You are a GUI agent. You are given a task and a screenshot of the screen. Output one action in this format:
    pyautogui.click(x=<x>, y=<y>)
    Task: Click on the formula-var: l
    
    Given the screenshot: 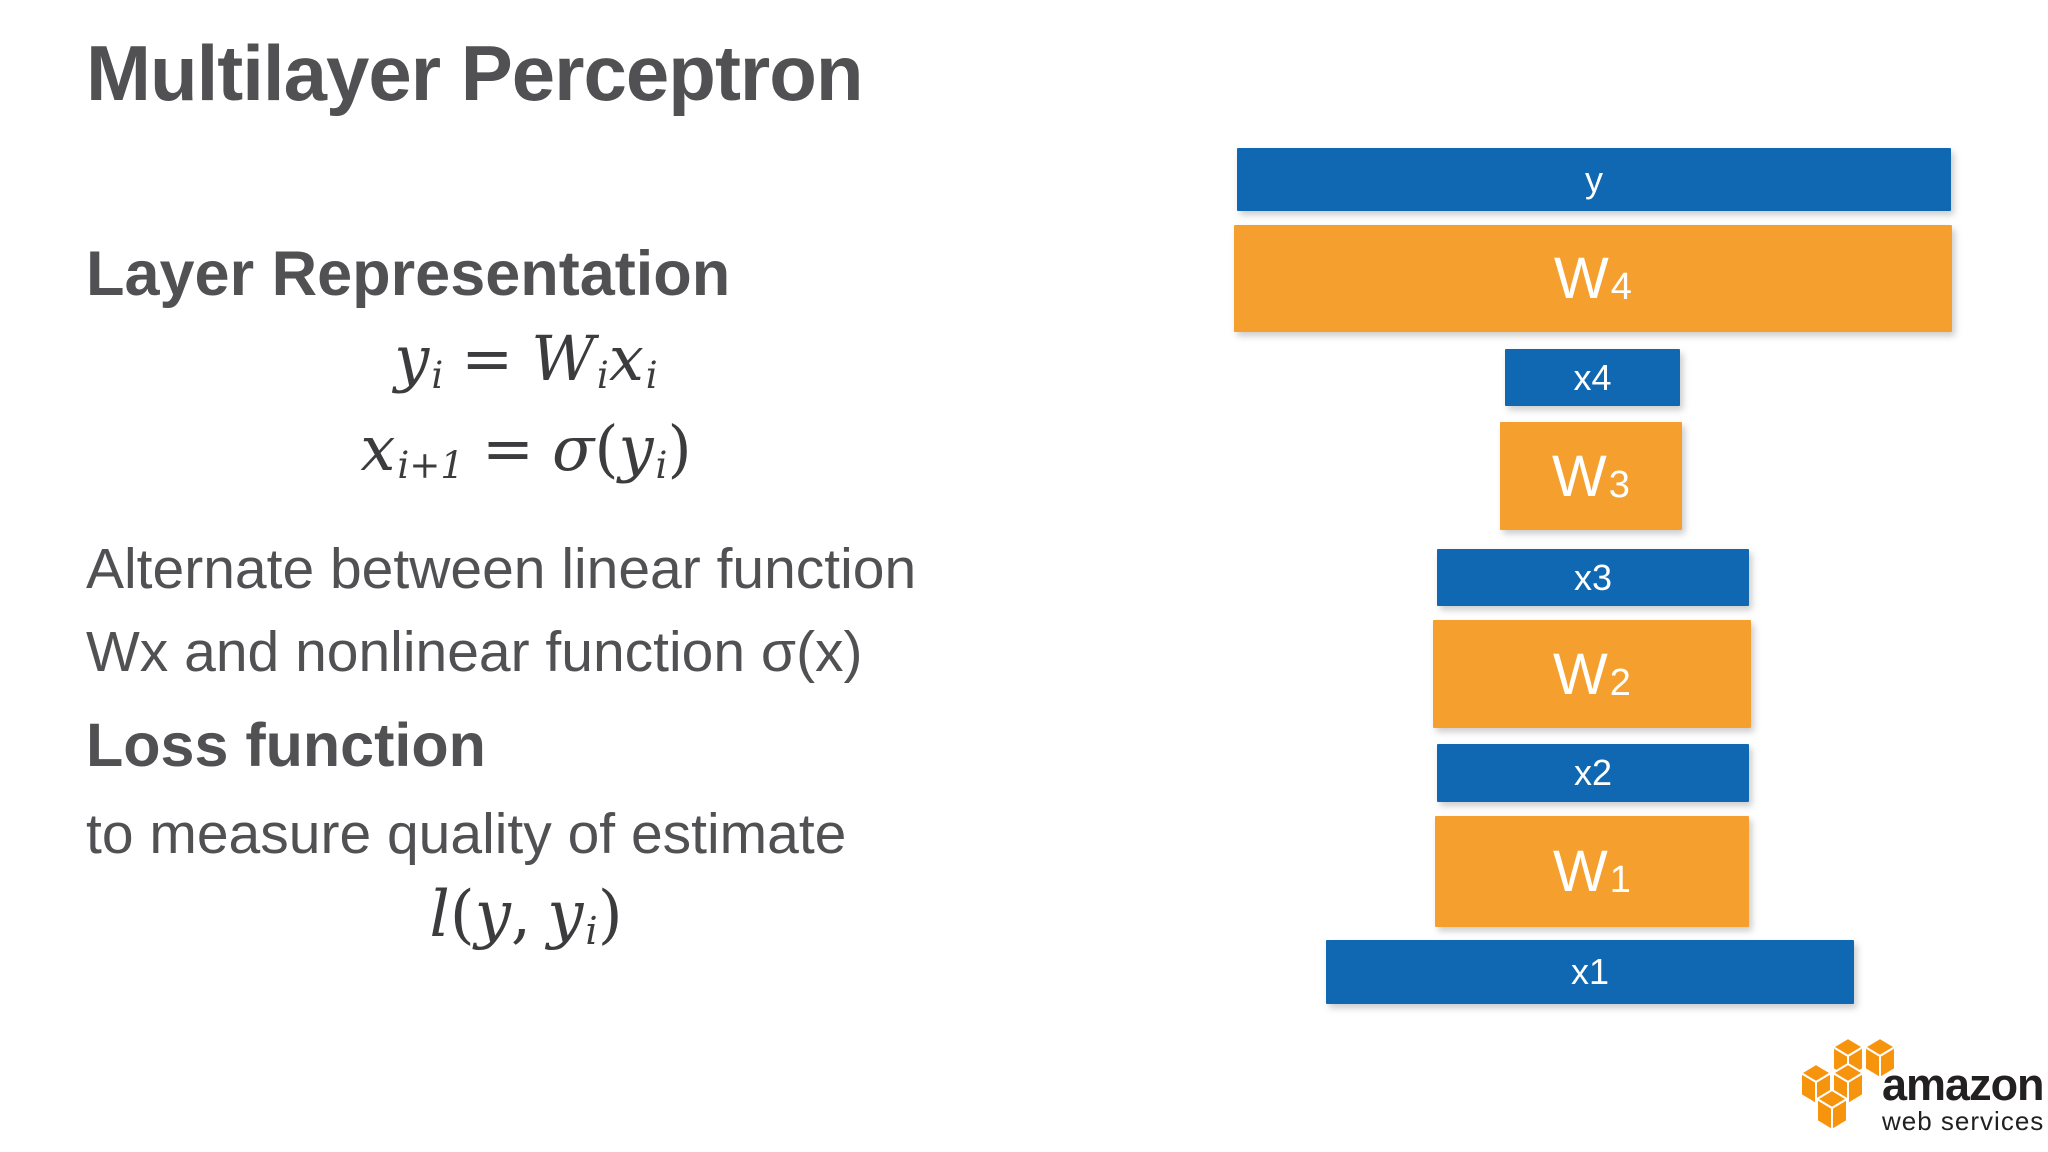 What is the action you would take?
    pyautogui.click(x=439, y=915)
    